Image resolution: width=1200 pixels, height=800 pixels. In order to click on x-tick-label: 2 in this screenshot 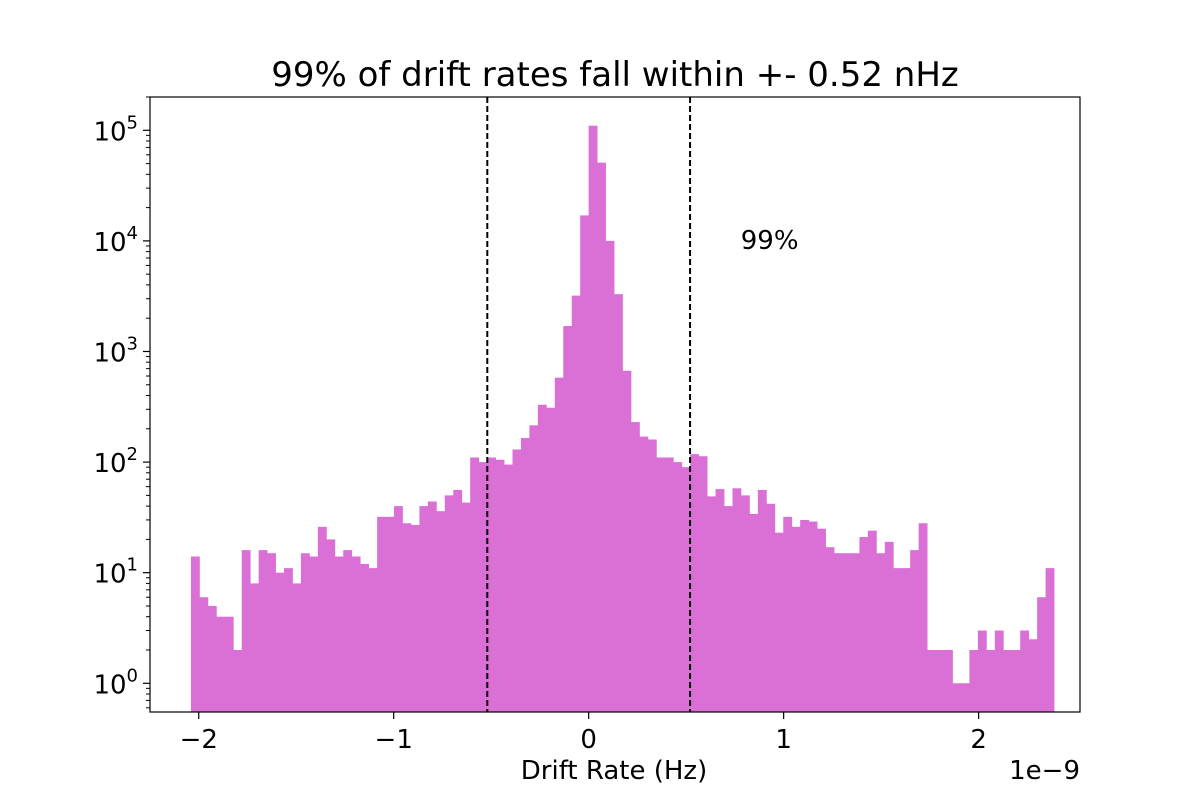, I will do `click(978, 740)`.